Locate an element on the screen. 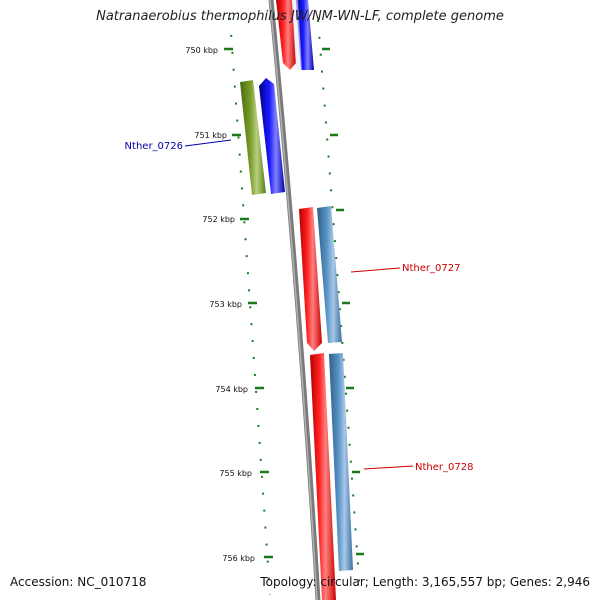 This screenshot has width=600, height=604. gene-nther0727 is located at coordinates (329, 274).